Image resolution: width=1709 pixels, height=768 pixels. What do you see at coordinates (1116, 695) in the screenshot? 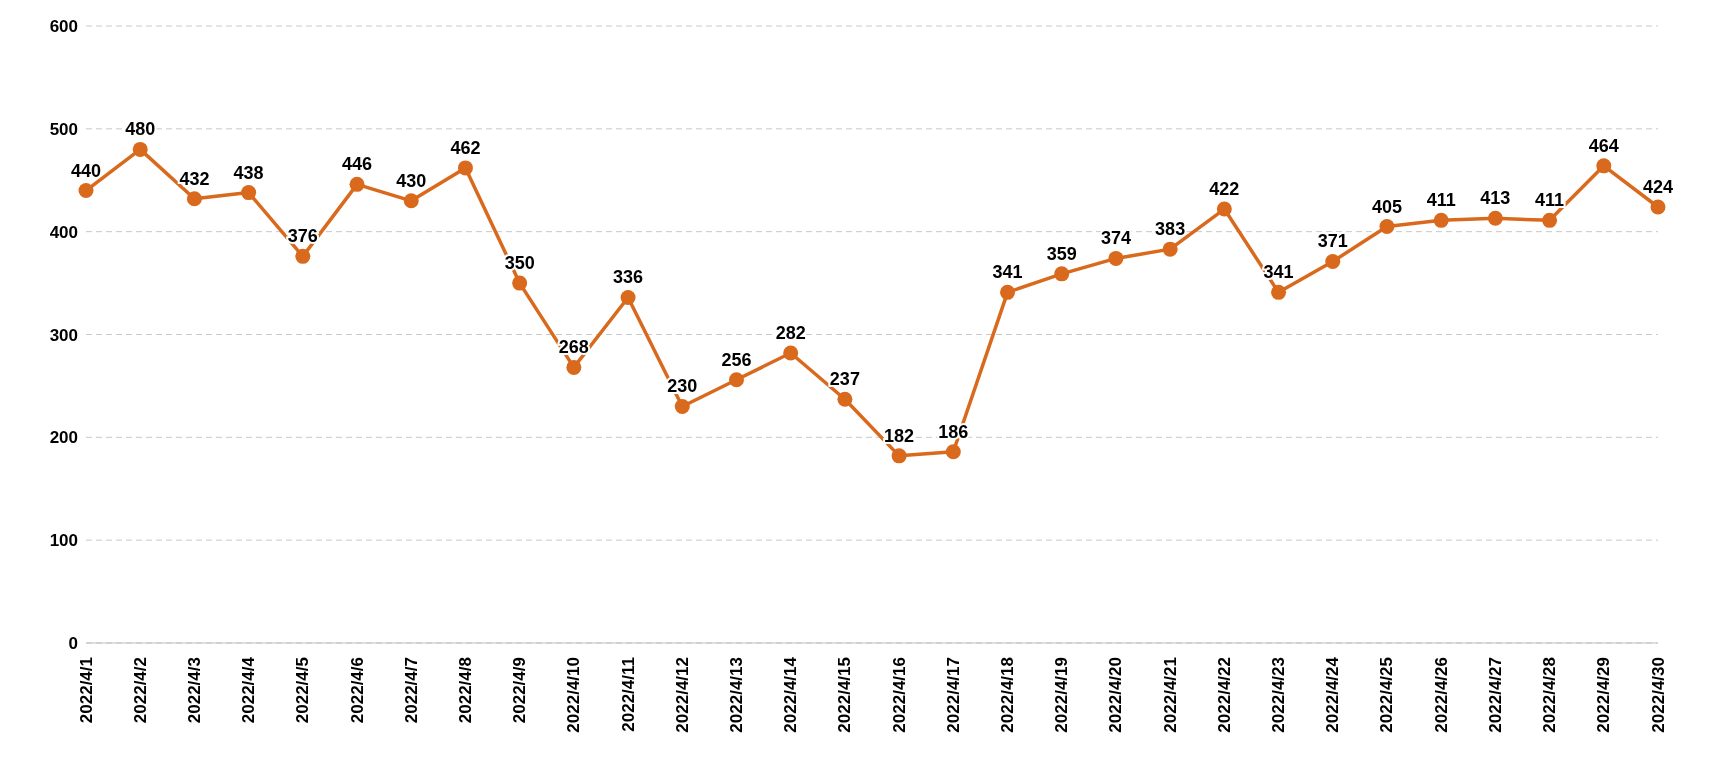
I see `x-tick-label: 2022/4/20` at bounding box center [1116, 695].